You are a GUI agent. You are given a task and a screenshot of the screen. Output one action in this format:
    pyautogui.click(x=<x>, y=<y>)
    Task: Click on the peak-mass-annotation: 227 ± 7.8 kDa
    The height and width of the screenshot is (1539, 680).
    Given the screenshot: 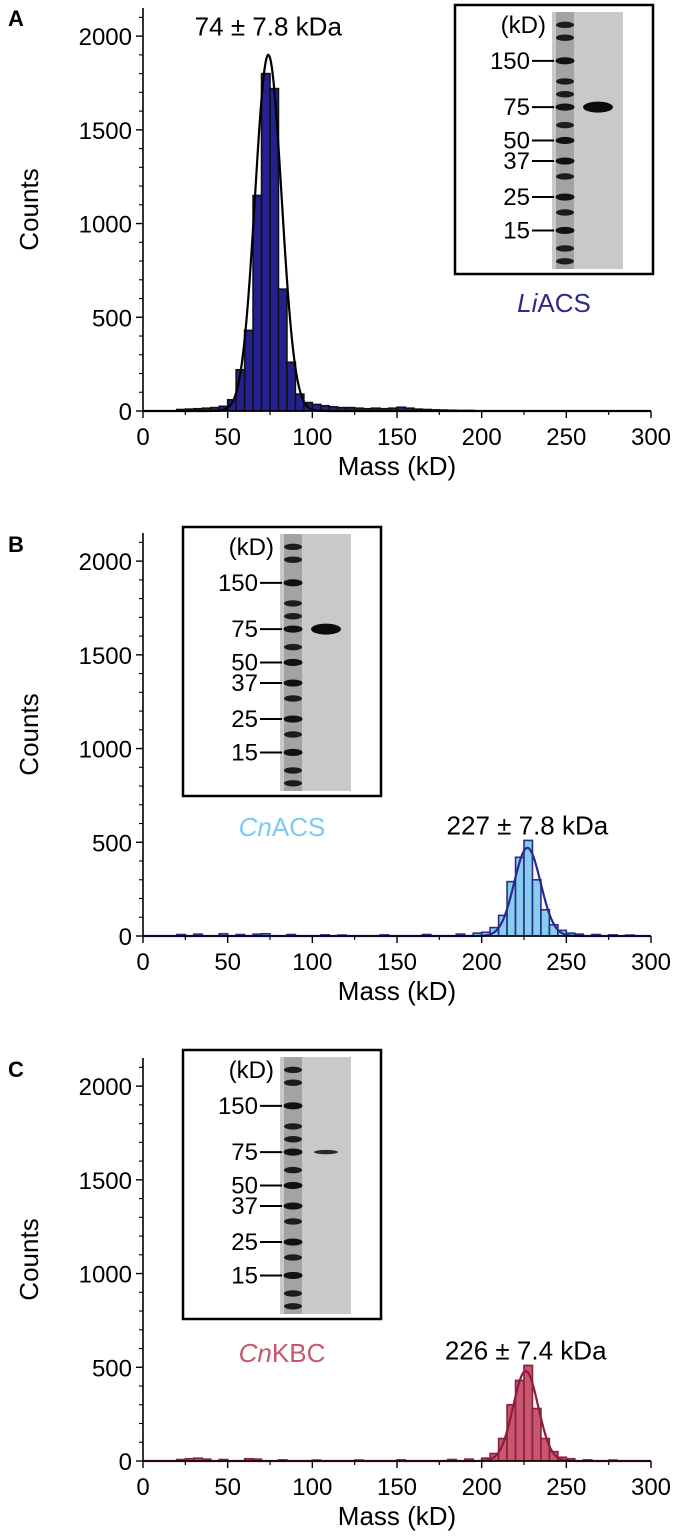 What is the action you would take?
    pyautogui.click(x=528, y=825)
    